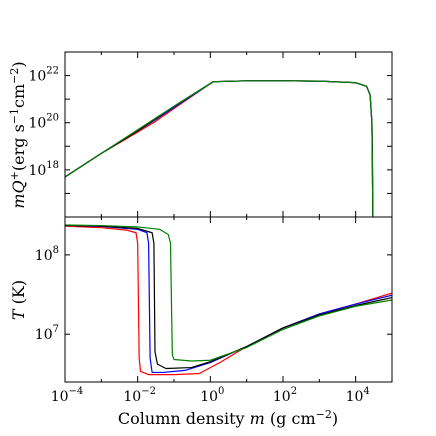  I want to click on top-ylabel-mid: (erg s, so click(18, 147).